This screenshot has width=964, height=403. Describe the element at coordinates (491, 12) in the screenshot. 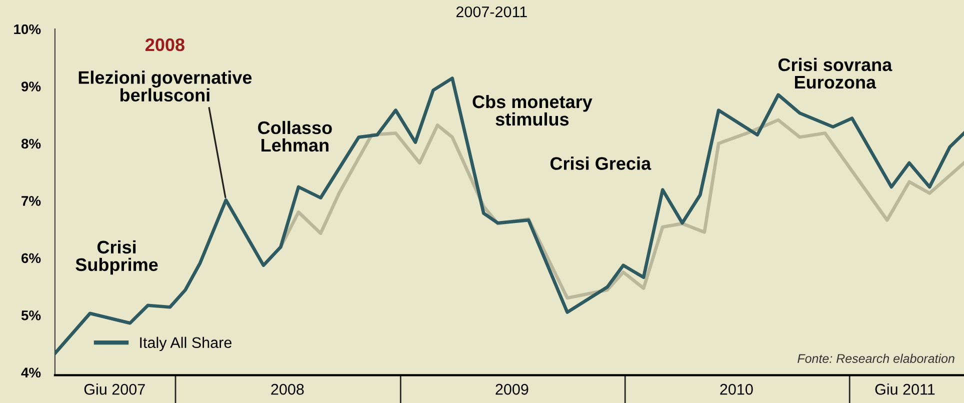

I see `chart-title: 2007-2011` at that location.